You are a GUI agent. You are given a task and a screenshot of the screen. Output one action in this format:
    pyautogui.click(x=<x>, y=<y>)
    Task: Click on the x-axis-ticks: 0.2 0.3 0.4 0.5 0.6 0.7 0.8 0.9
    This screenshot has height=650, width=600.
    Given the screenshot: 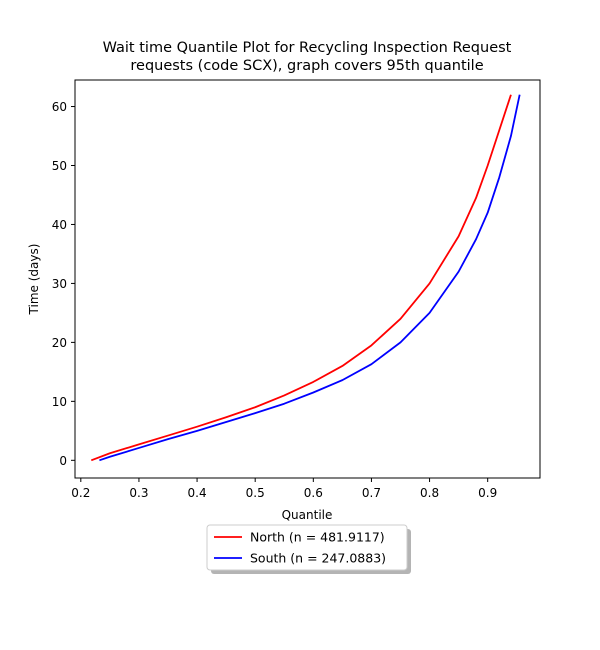 What is the action you would take?
    pyautogui.click(x=284, y=489)
    